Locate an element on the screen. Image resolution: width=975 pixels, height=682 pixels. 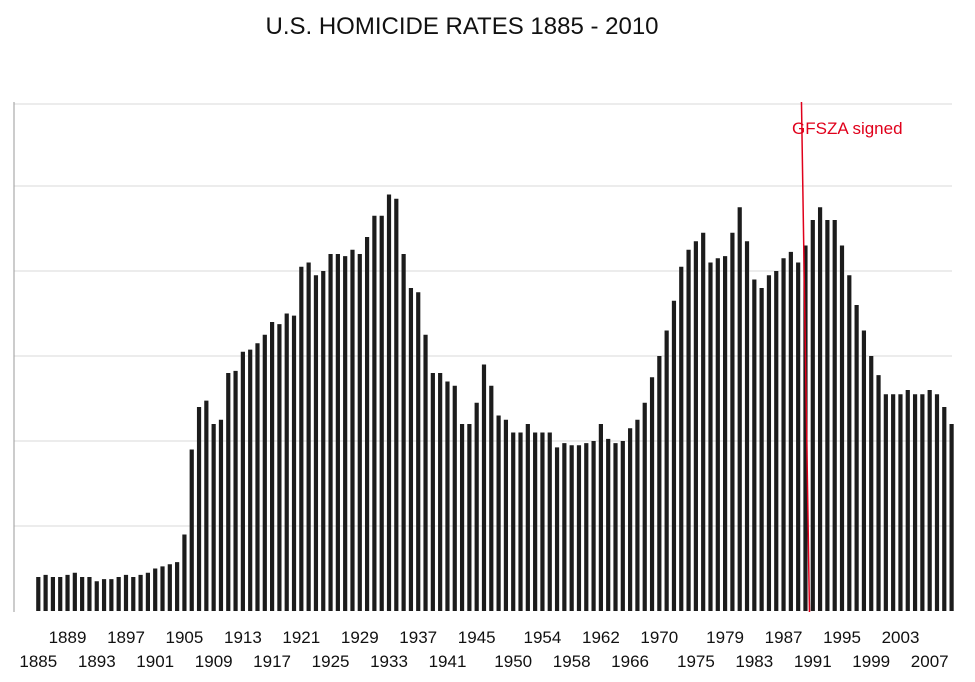
bar-1997 is located at coordinates (856, 458).